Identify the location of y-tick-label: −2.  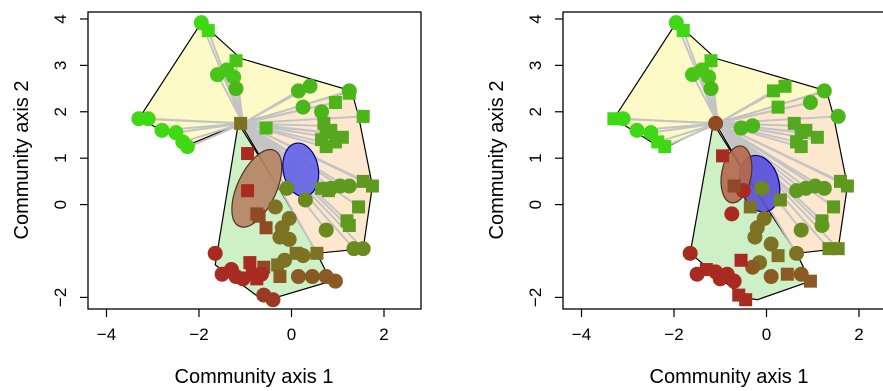
(535, 297).